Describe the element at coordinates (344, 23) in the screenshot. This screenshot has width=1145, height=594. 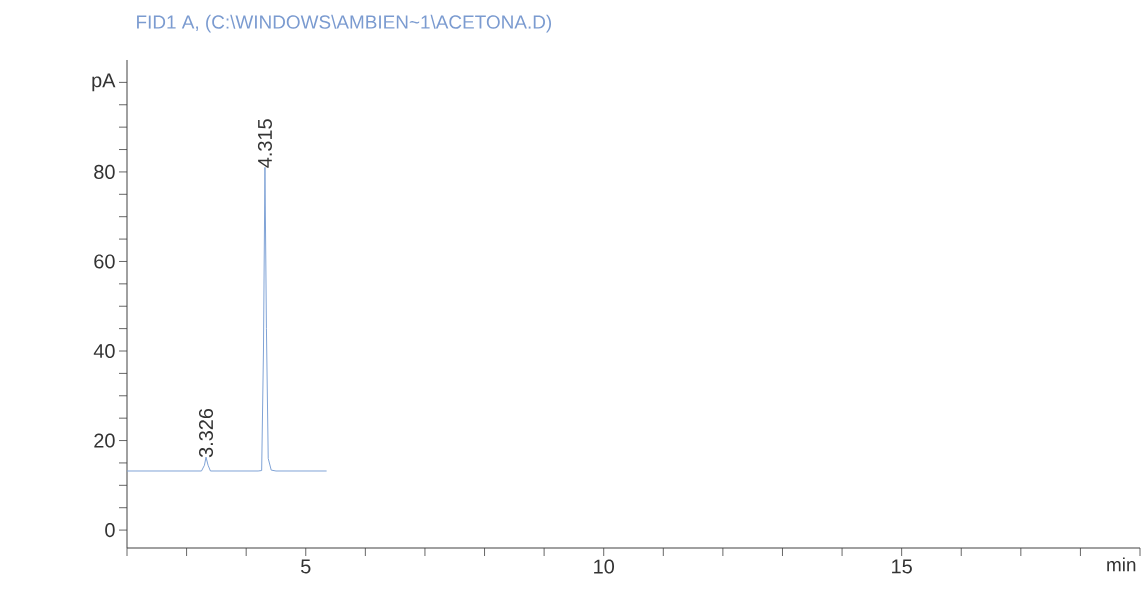
I see `chart-title: FID1 A, (C:\WINDOWS\AMBIEN~1\ACETONA.D)` at that location.